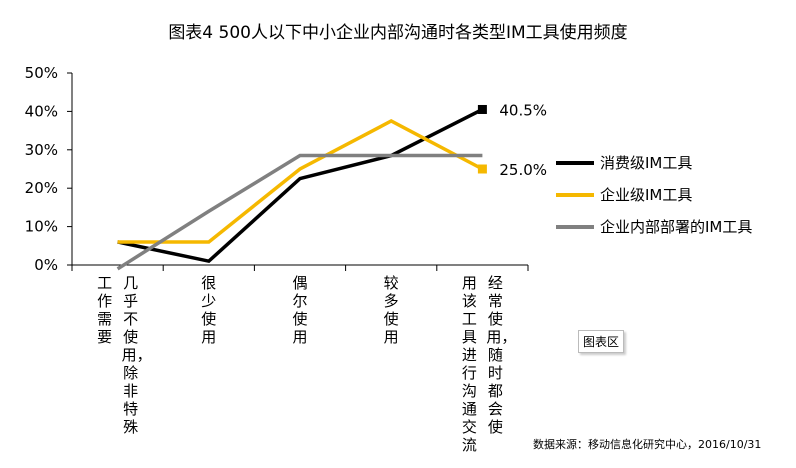 The width and height of the screenshot is (796, 468). I want to click on x-category-label: 偶尔使用, so click(300, 310).